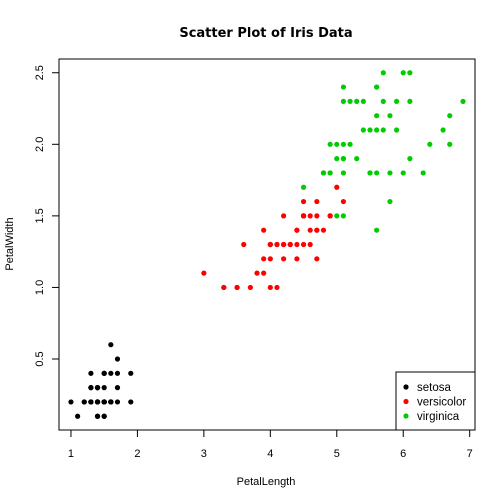  I want to click on x-axis: 1 2 3 4 5 6 7, so click(270, 444).